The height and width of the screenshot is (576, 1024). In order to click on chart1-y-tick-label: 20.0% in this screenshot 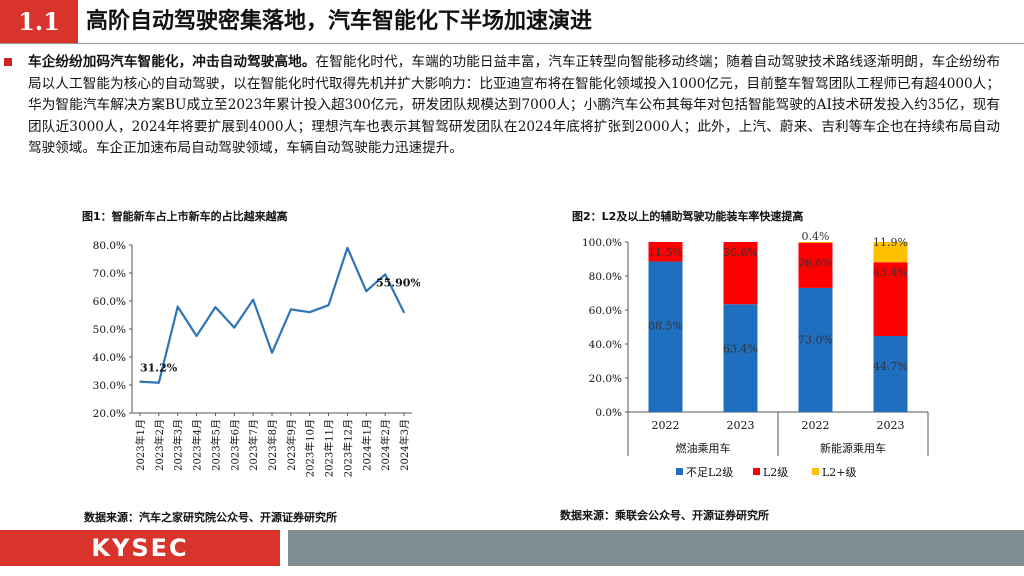, I will do `click(109, 414)`.